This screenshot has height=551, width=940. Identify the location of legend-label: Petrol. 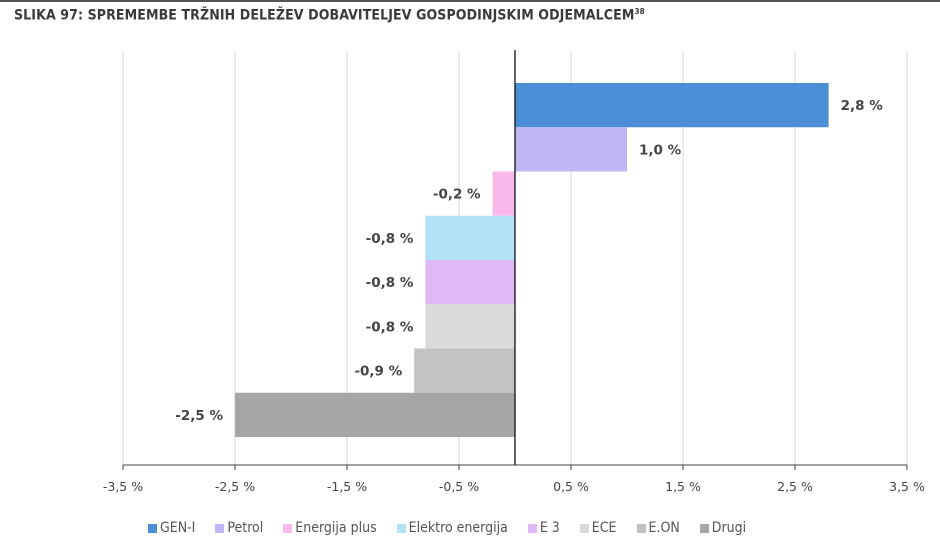
(245, 528).